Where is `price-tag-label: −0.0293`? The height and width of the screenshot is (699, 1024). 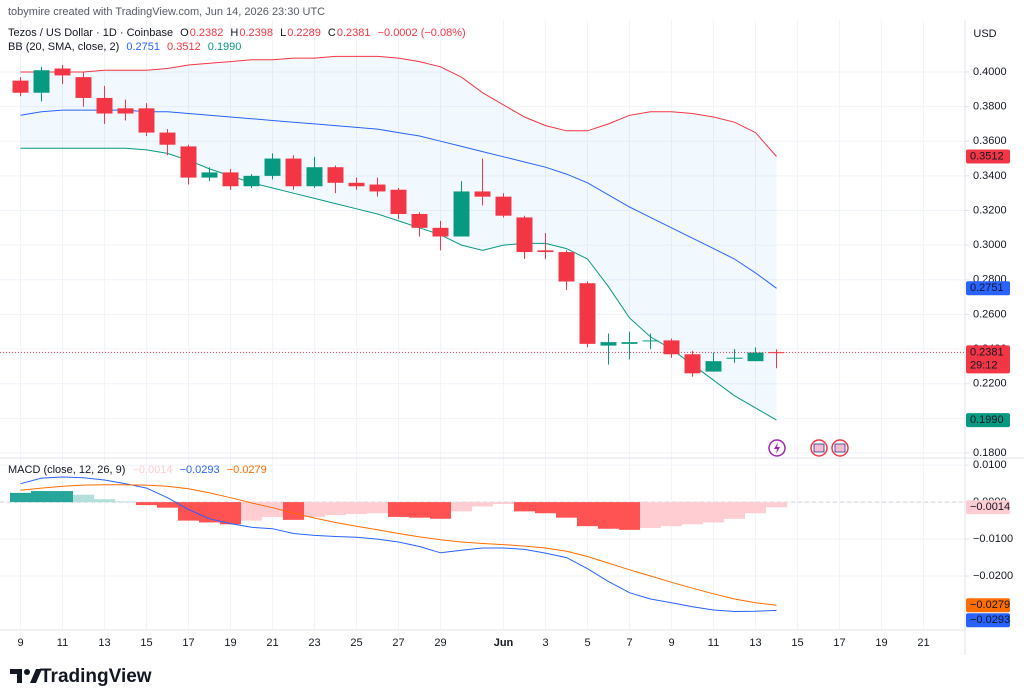 price-tag-label: −0.0293 is located at coordinates (990, 620).